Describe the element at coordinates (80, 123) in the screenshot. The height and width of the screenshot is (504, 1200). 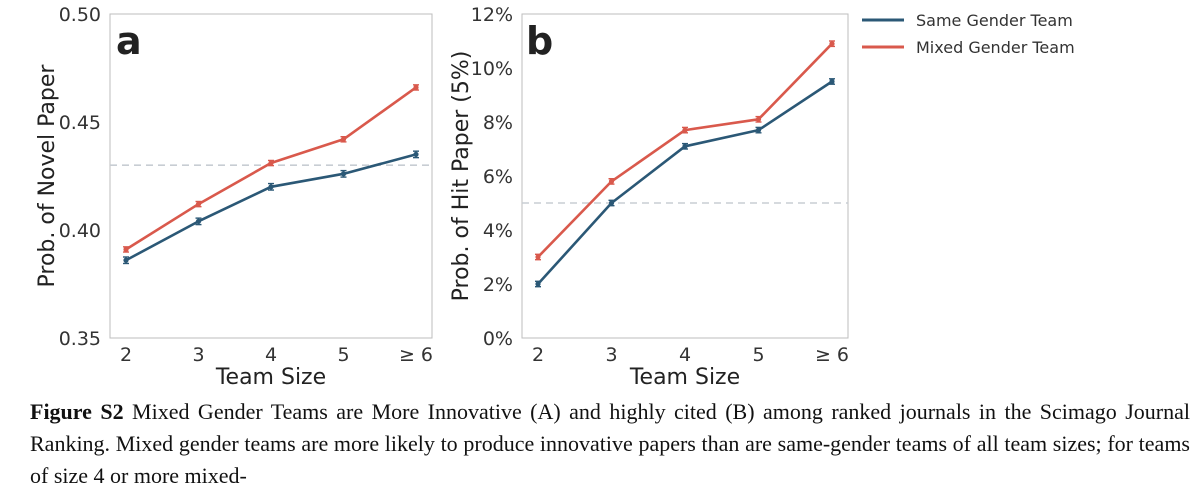
I see `y-tick-label: 0.45` at that location.